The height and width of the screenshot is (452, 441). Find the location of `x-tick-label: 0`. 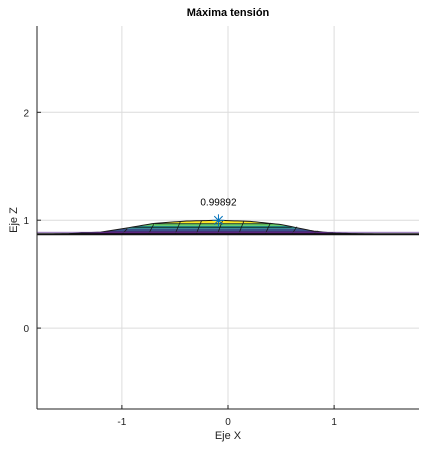

x-tick-label: 0 is located at coordinates (228, 422).